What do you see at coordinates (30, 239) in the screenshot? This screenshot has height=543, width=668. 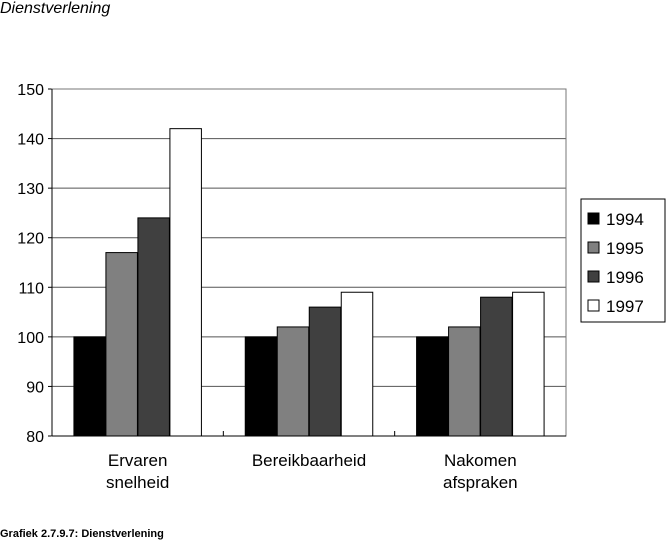 I see `y-tick-label: 120` at bounding box center [30, 239].